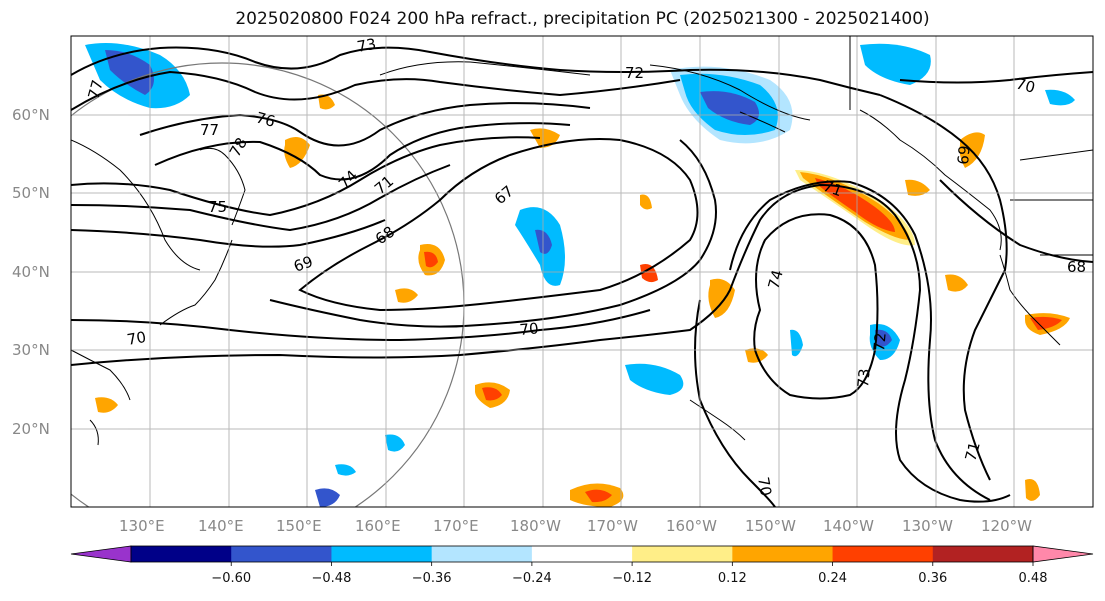 The height and width of the screenshot is (601, 1105). What do you see at coordinates (535, 526) in the screenshot?
I see `lon-label: 180°W` at bounding box center [535, 526].